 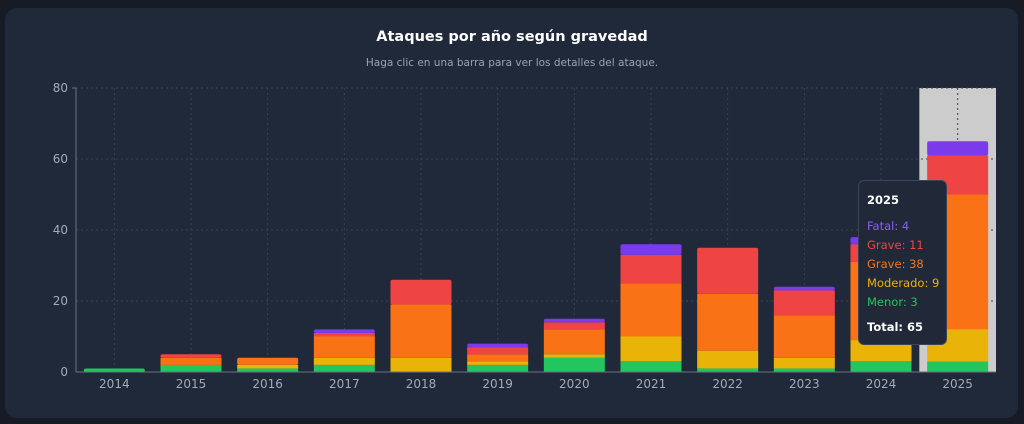 I want to click on bar-segment-2015-menor, so click(x=191, y=368).